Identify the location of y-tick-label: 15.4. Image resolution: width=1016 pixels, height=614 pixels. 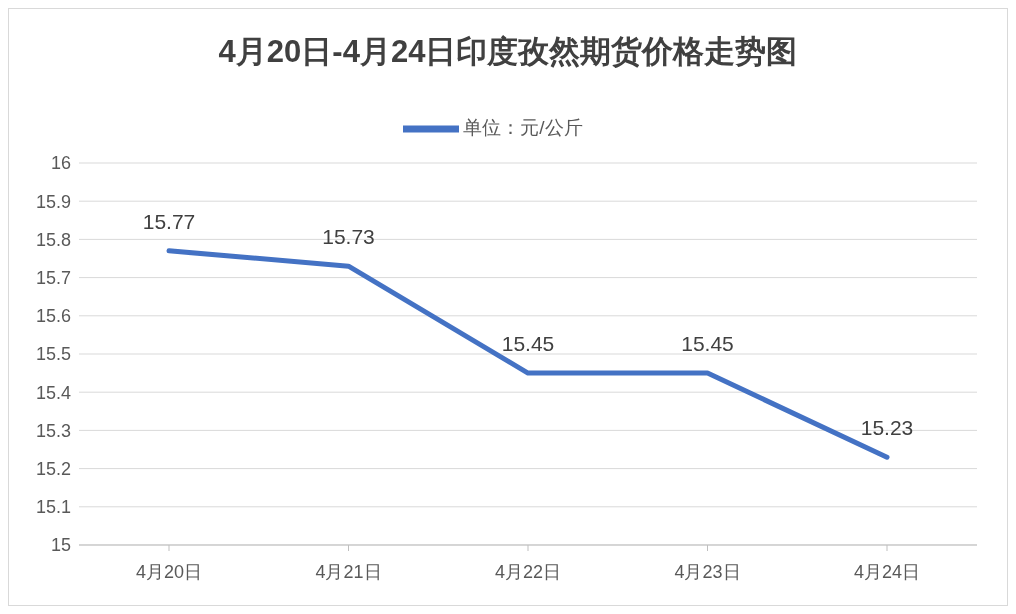
(53, 392).